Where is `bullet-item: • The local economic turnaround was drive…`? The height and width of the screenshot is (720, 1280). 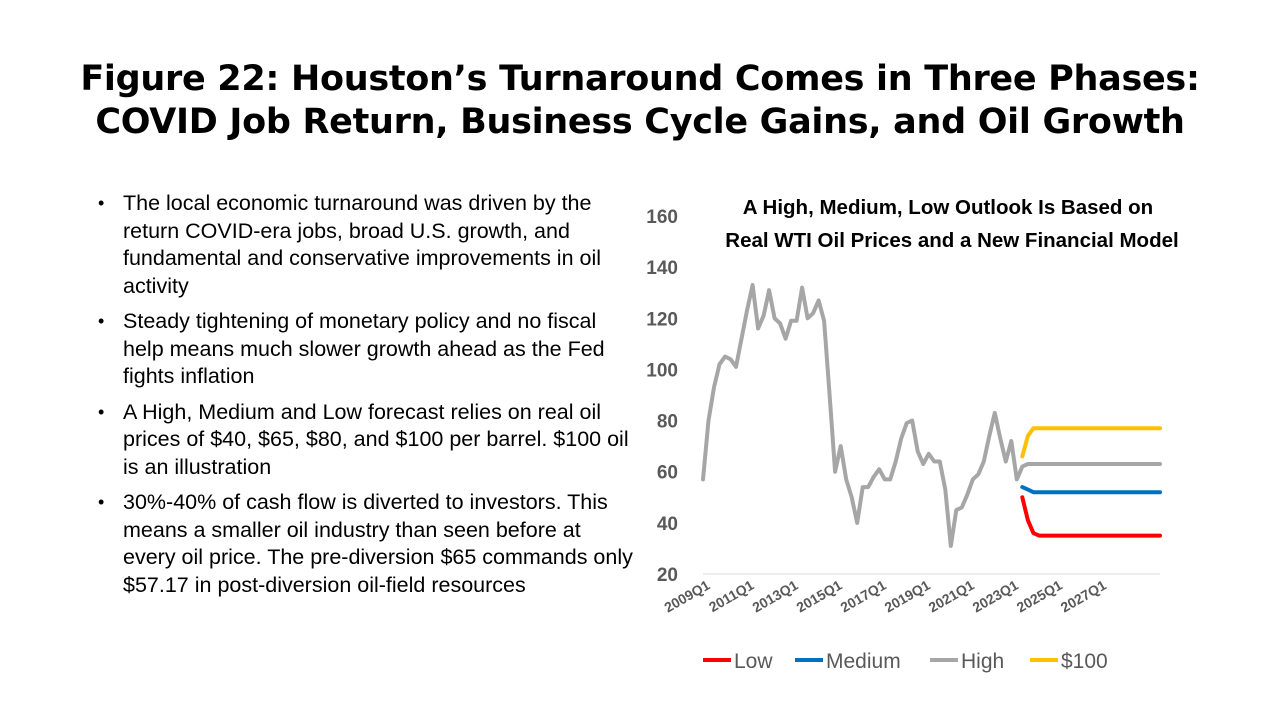
bullet-item: • The local economic turnaround was drive… is located at coordinates (366, 245).